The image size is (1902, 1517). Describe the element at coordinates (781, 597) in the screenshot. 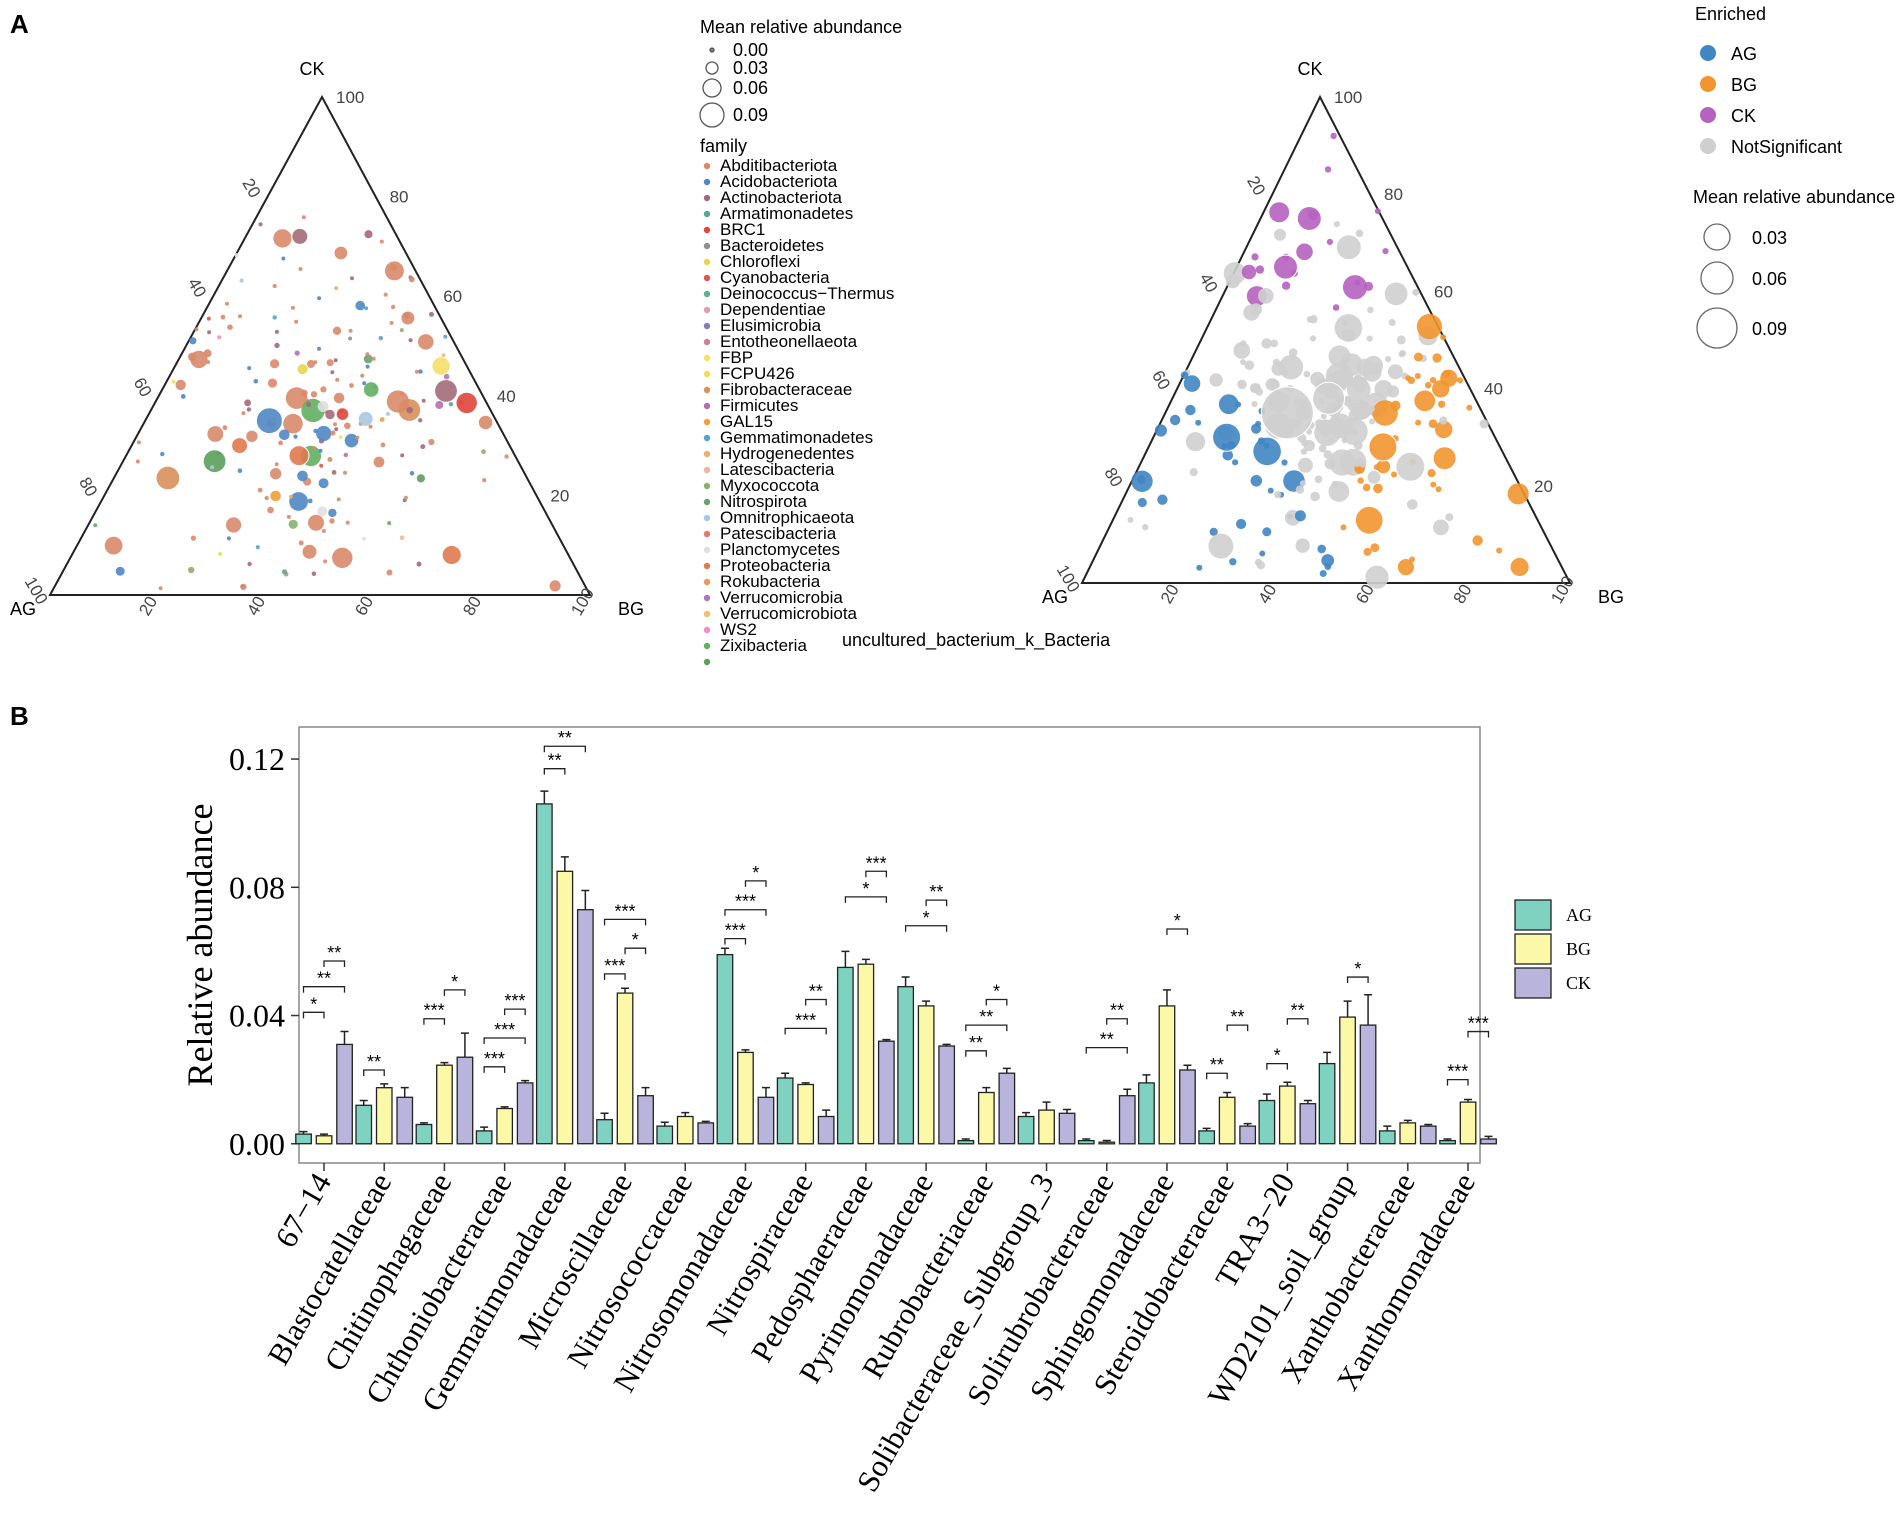

I see `legend-label-27: Verrucomicrobia` at that location.